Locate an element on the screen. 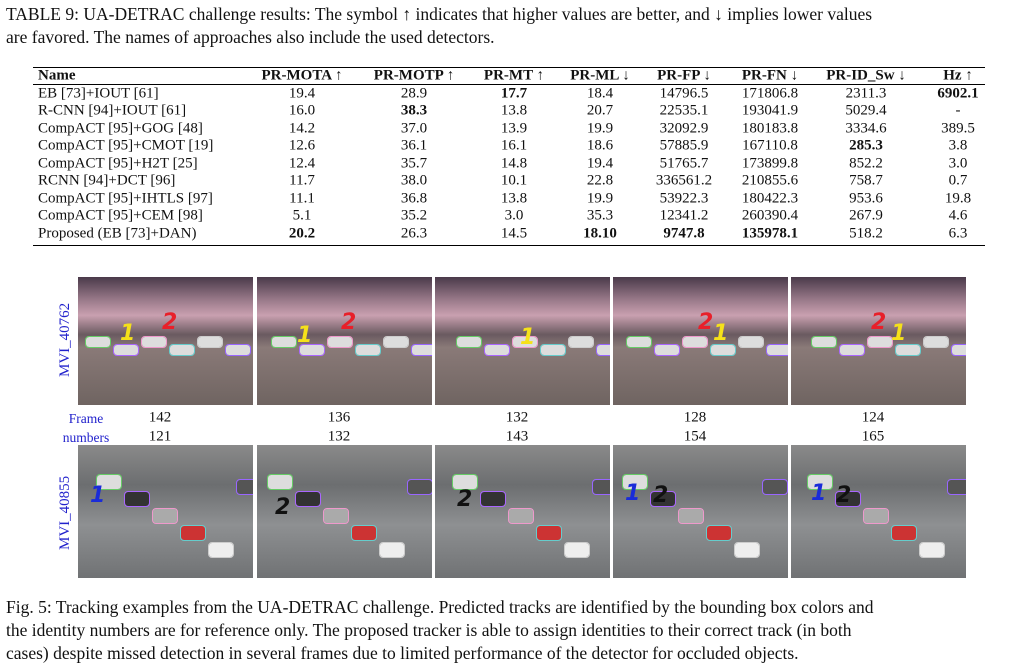 The width and height of the screenshot is (1012, 668). table-cell: 35.7 is located at coordinates (414, 163).